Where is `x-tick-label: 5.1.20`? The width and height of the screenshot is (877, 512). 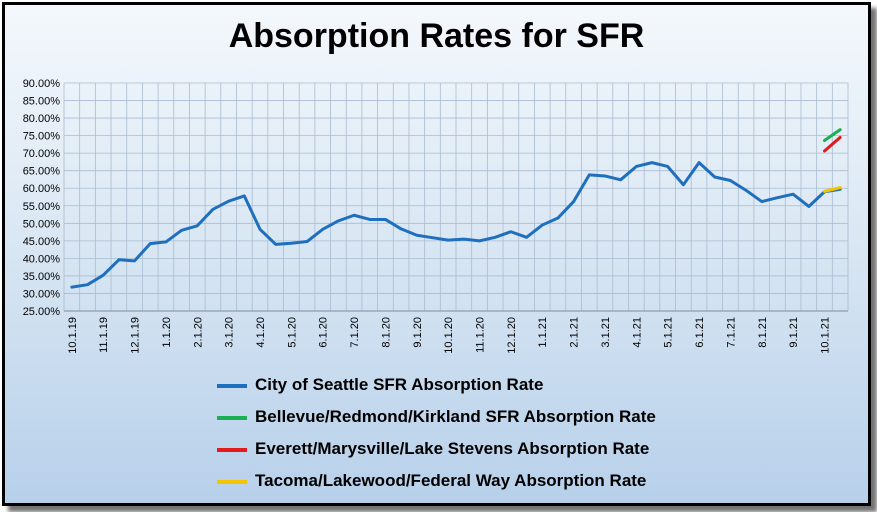
x-tick-label: 5.1.20 is located at coordinates (292, 332).